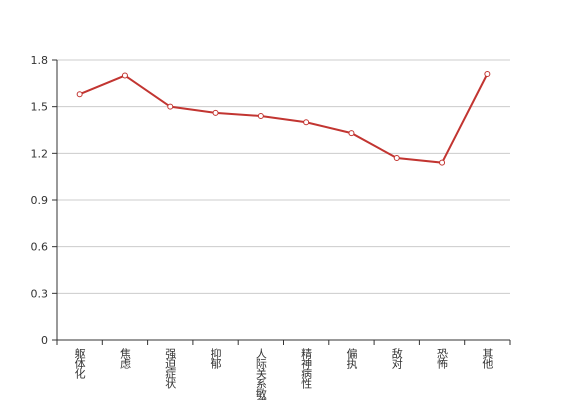  I want to click on x-tick-label: 焦虑, so click(124, 358).